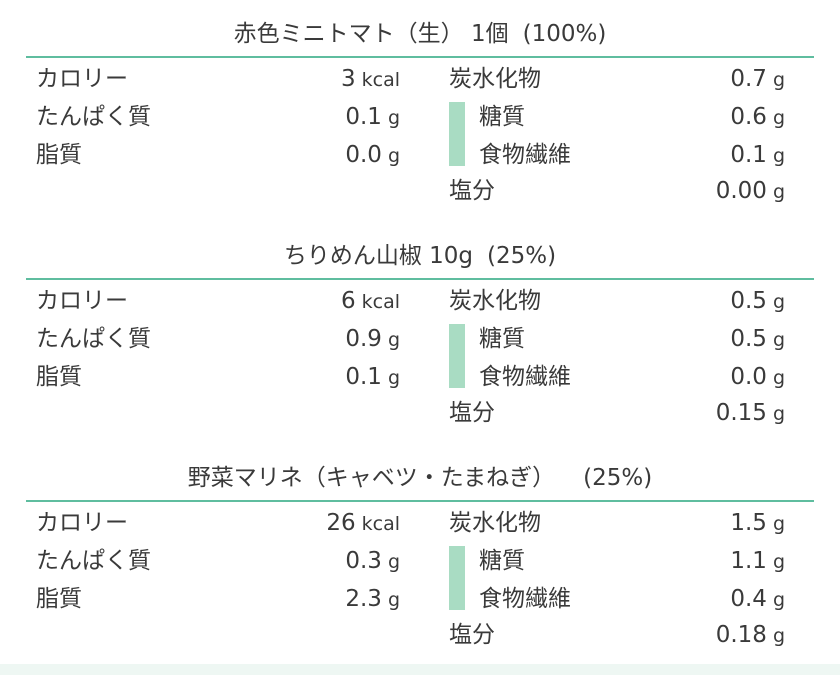 This screenshot has height=675, width=840. I want to click on fiber-row: 食物繊維 0.1 g, so click(617, 155).